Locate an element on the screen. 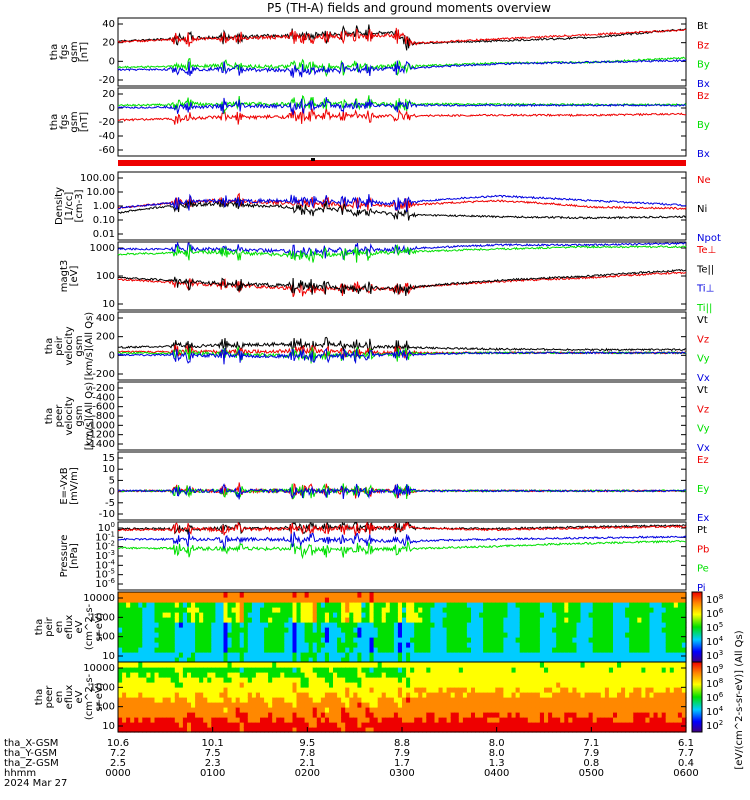 The image size is (750, 800). time-axis-value: 7.9 is located at coordinates (402, 753).